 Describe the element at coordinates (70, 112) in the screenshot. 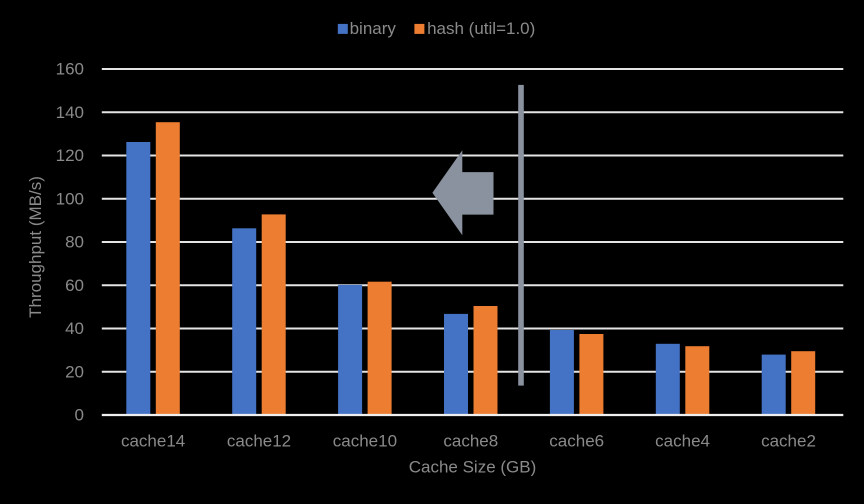

I see `svg-text: 140` at that location.